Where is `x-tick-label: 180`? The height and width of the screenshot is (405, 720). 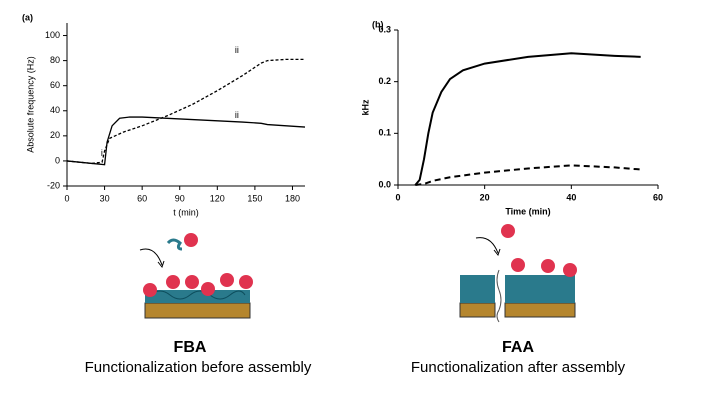 x-tick-label: 180 is located at coordinates (292, 198).